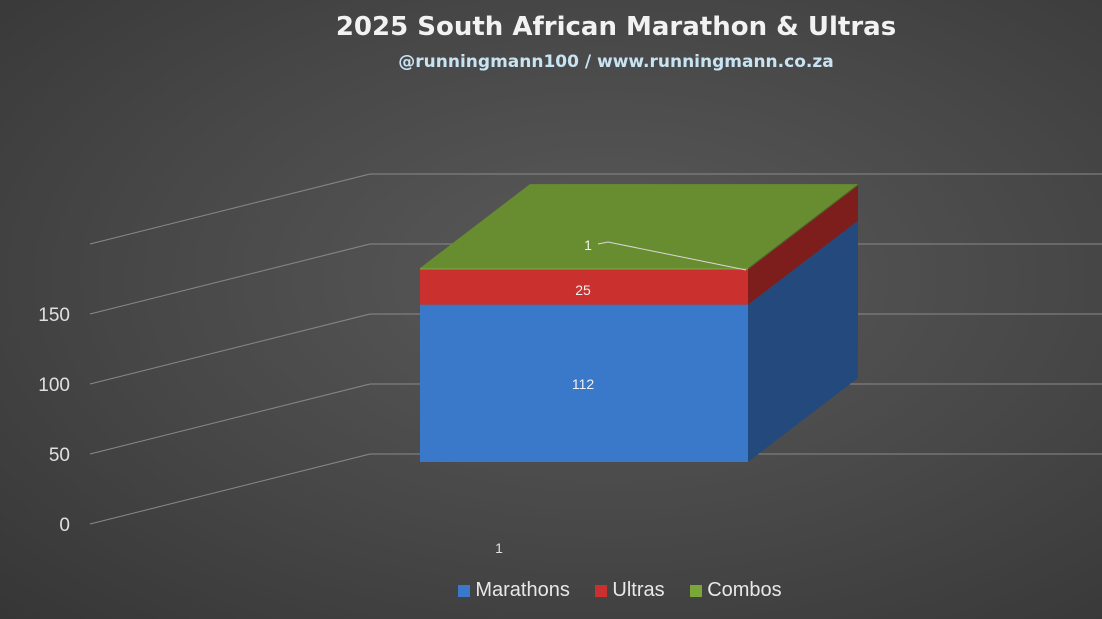 The width and height of the screenshot is (1102, 619). I want to click on bar-side-ultras, so click(803, 245).